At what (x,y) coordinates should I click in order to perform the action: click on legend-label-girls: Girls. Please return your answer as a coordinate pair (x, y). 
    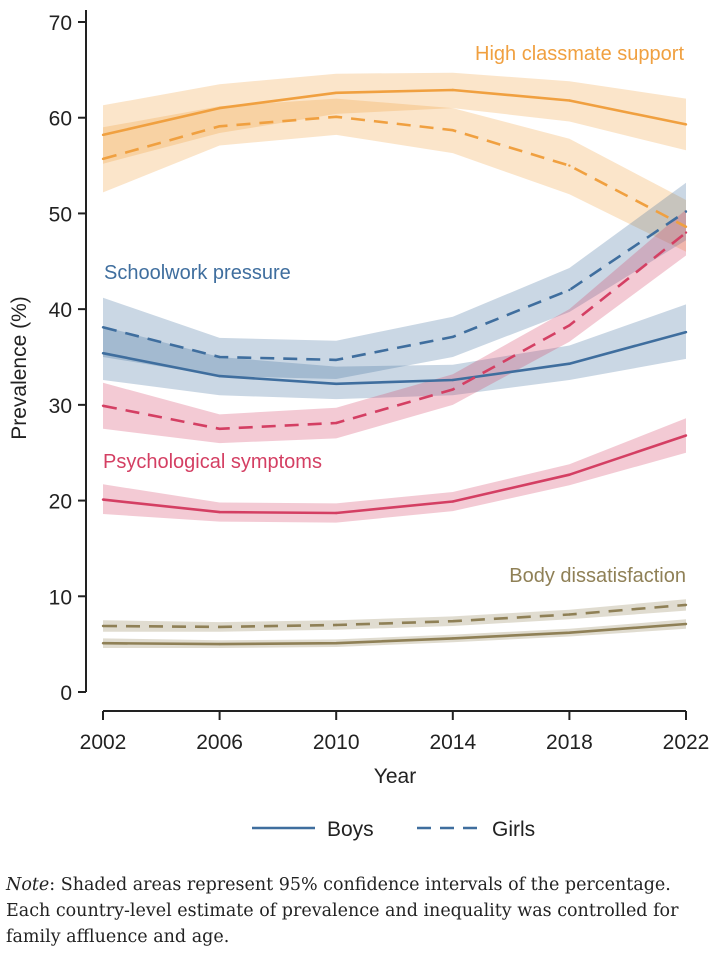
    Looking at the image, I should click on (513, 829).